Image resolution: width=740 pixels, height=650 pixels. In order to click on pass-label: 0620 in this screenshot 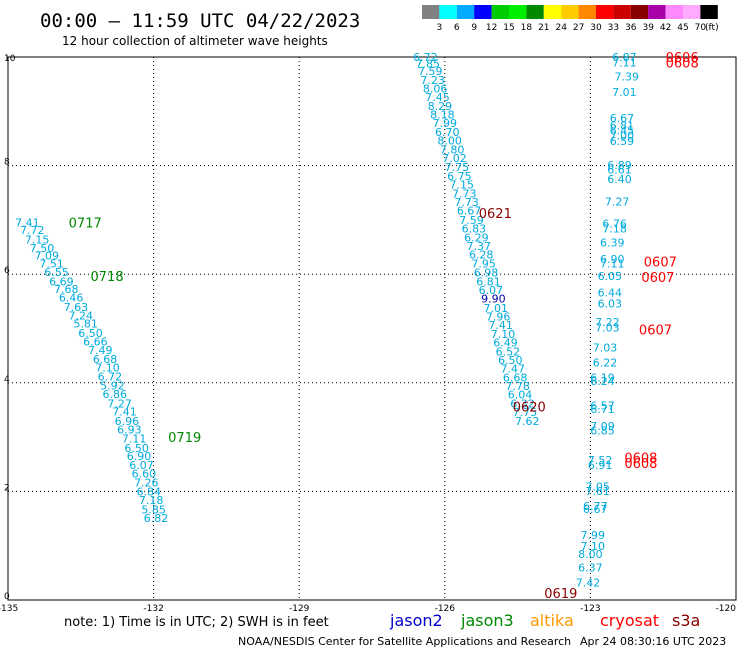, I will do `click(529, 408)`.